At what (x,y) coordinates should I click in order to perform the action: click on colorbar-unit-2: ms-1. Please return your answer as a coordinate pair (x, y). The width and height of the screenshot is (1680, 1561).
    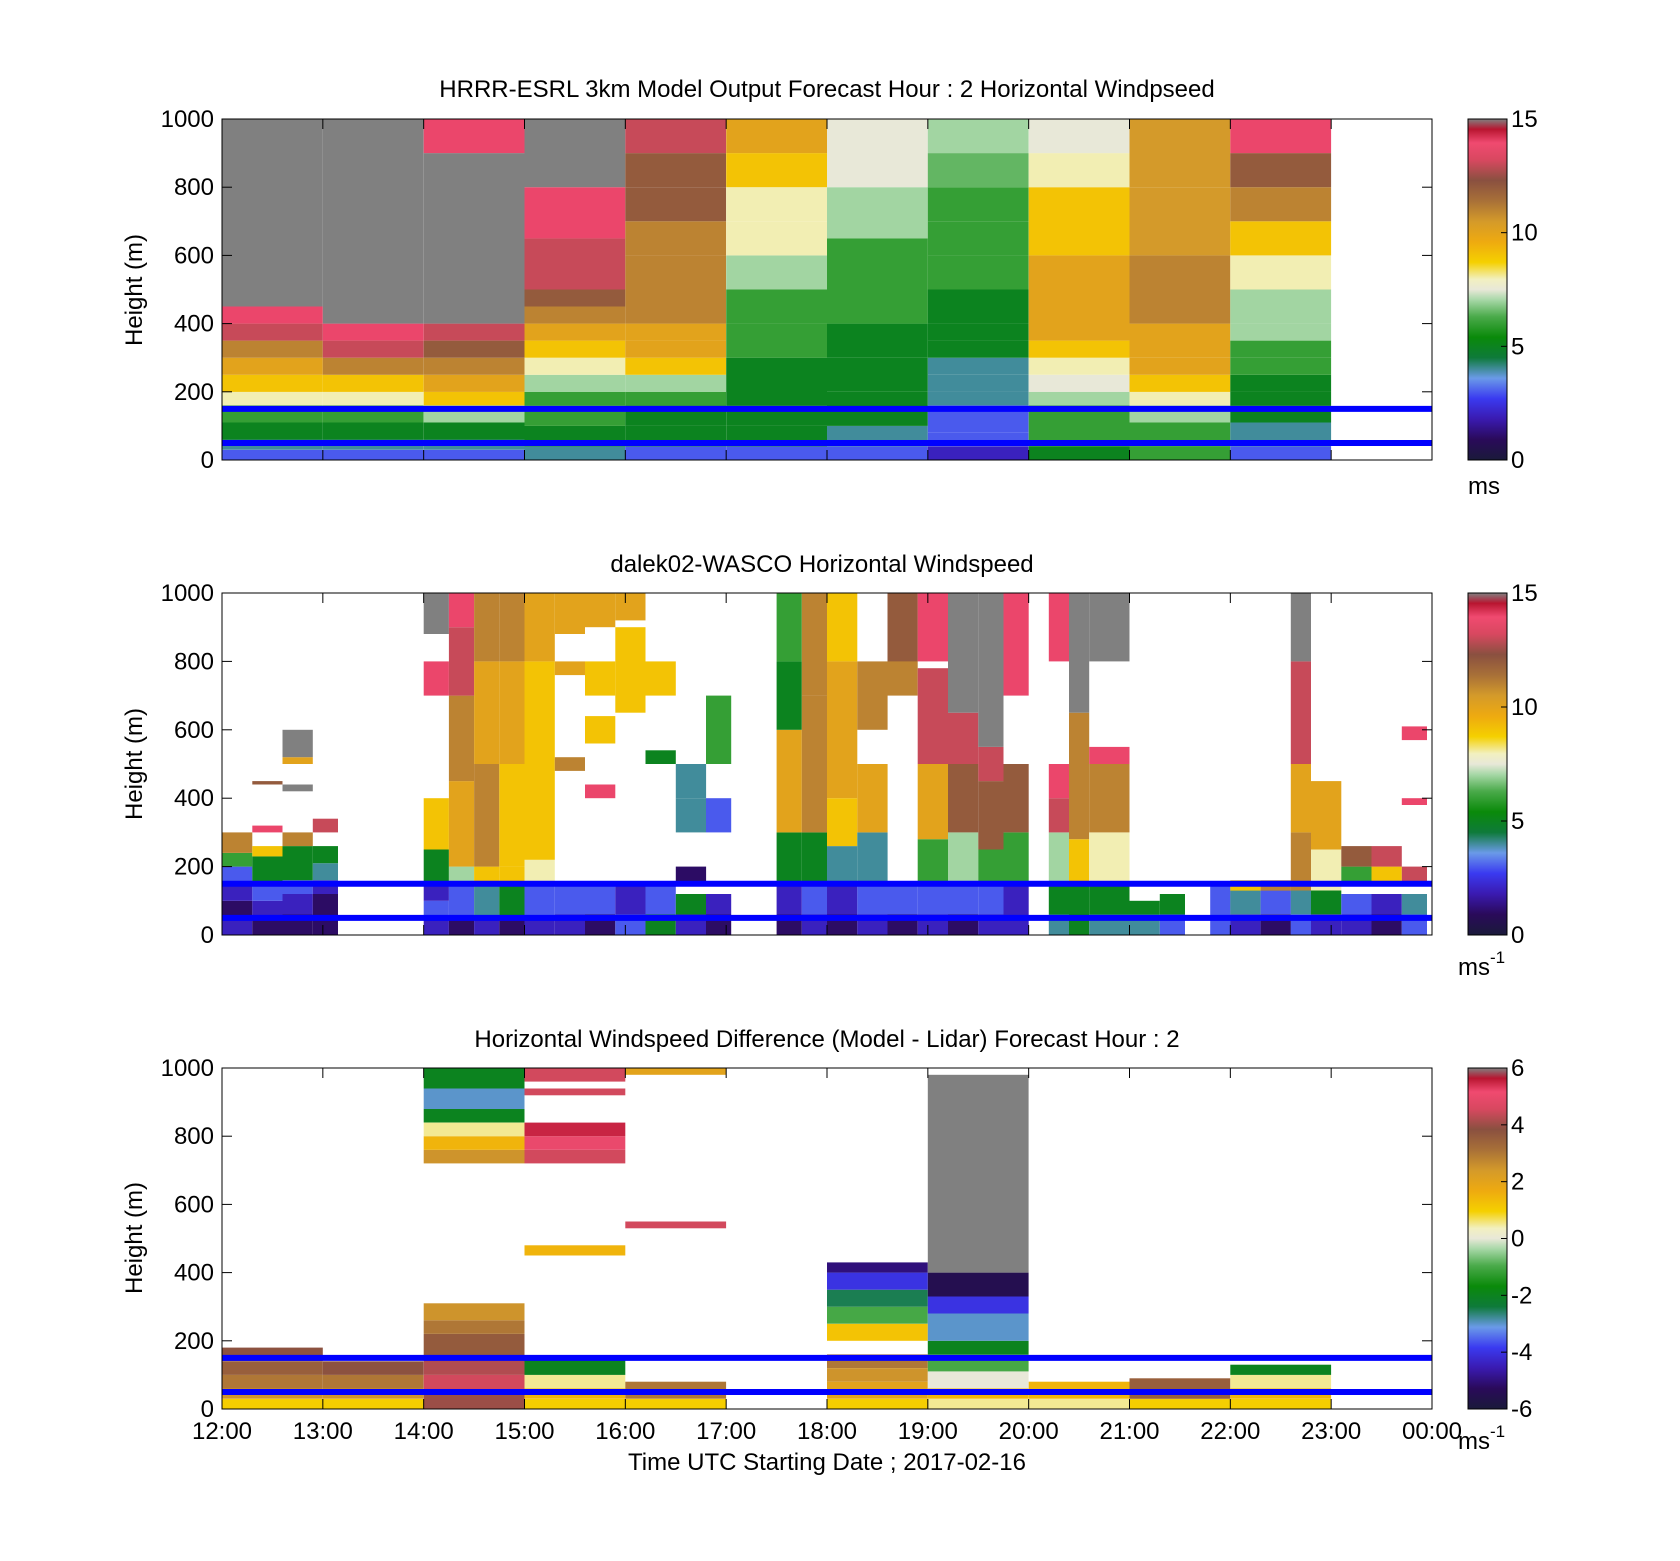
    Looking at the image, I should click on (1481, 1438).